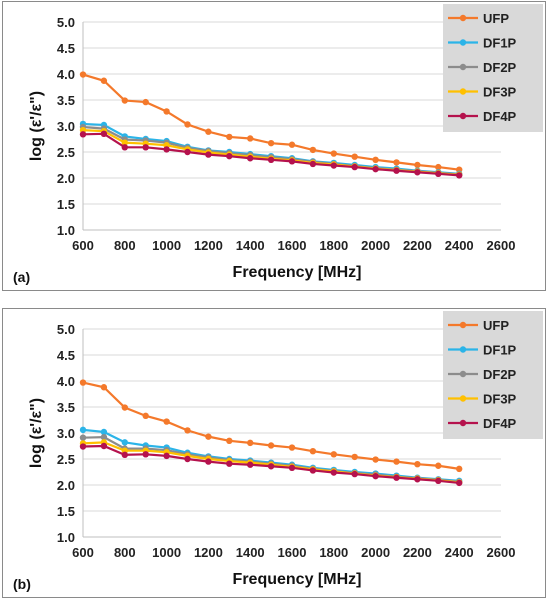 This screenshot has width=550, height=601. What do you see at coordinates (333, 245) in the screenshot?
I see `x-tick-label: 1800` at bounding box center [333, 245].